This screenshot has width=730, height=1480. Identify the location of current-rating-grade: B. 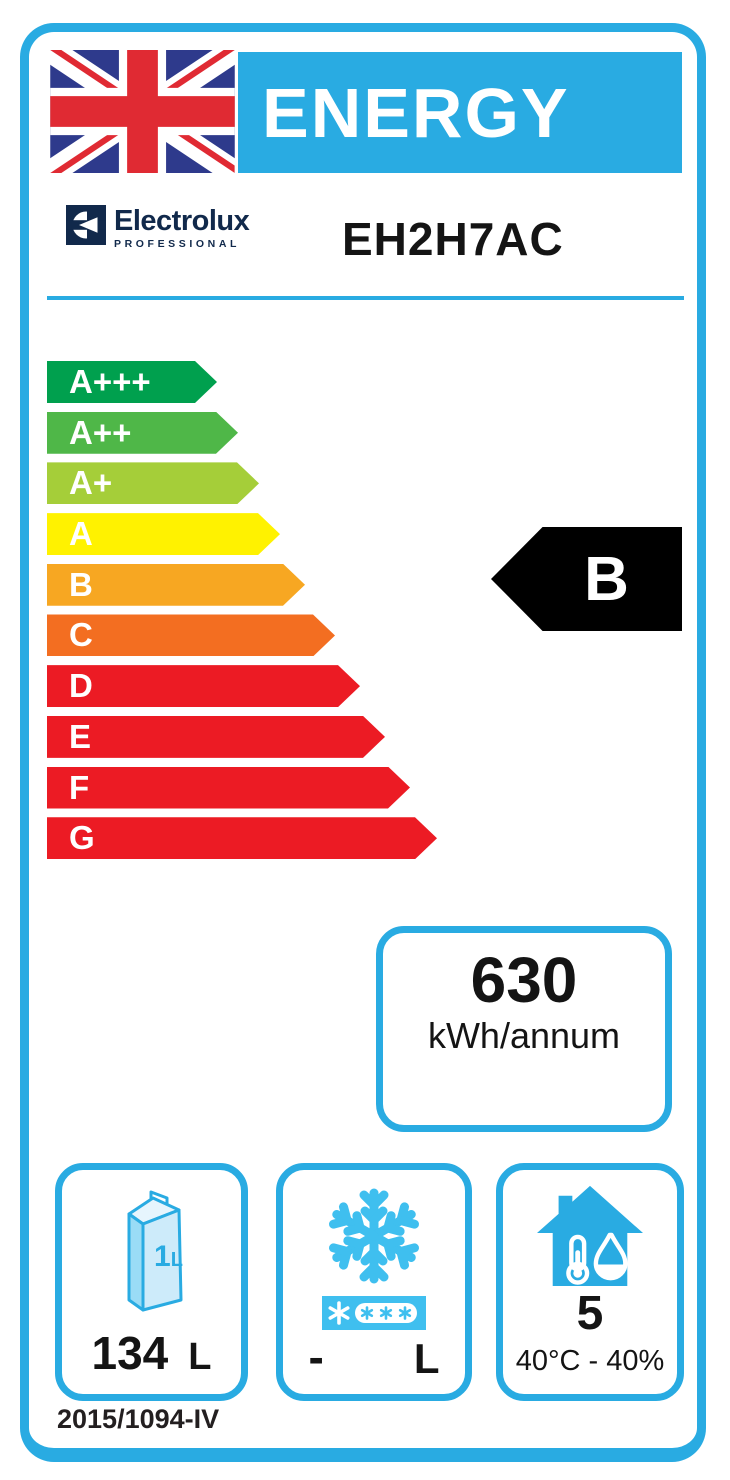
(606, 579).